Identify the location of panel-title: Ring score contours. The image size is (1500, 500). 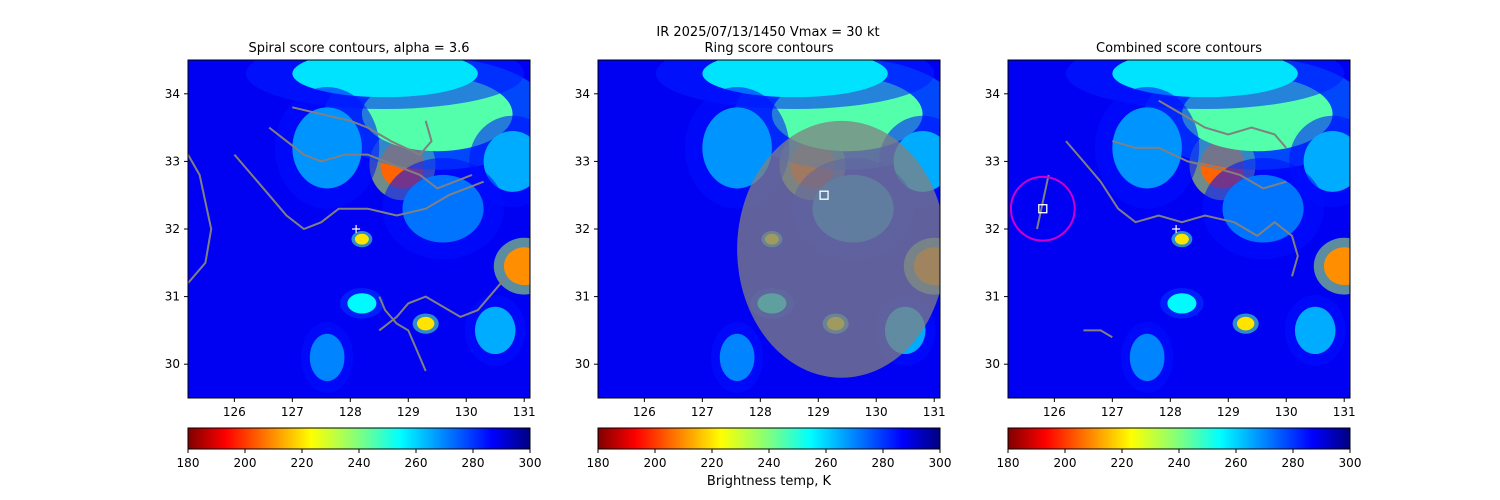
(768, 48).